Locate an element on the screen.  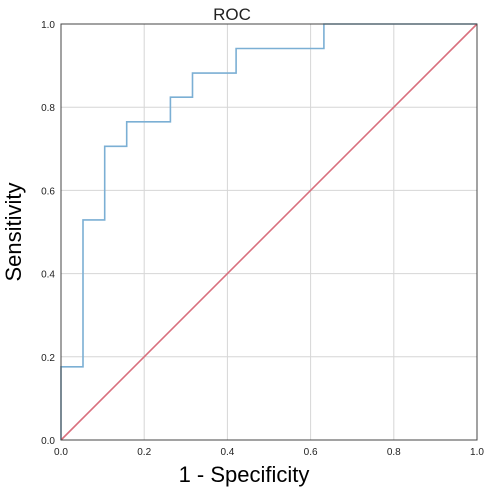
y-tick-label: 1.0 is located at coordinates (48, 25).